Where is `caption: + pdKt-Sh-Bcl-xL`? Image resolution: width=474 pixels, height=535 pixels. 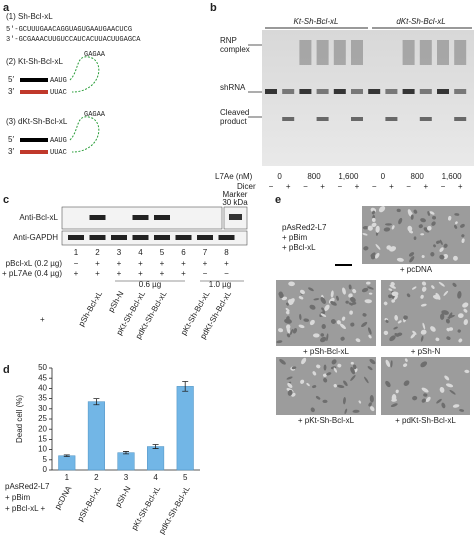 caption: + pdKt-Sh-Bcl-xL is located at coordinates (425, 420).